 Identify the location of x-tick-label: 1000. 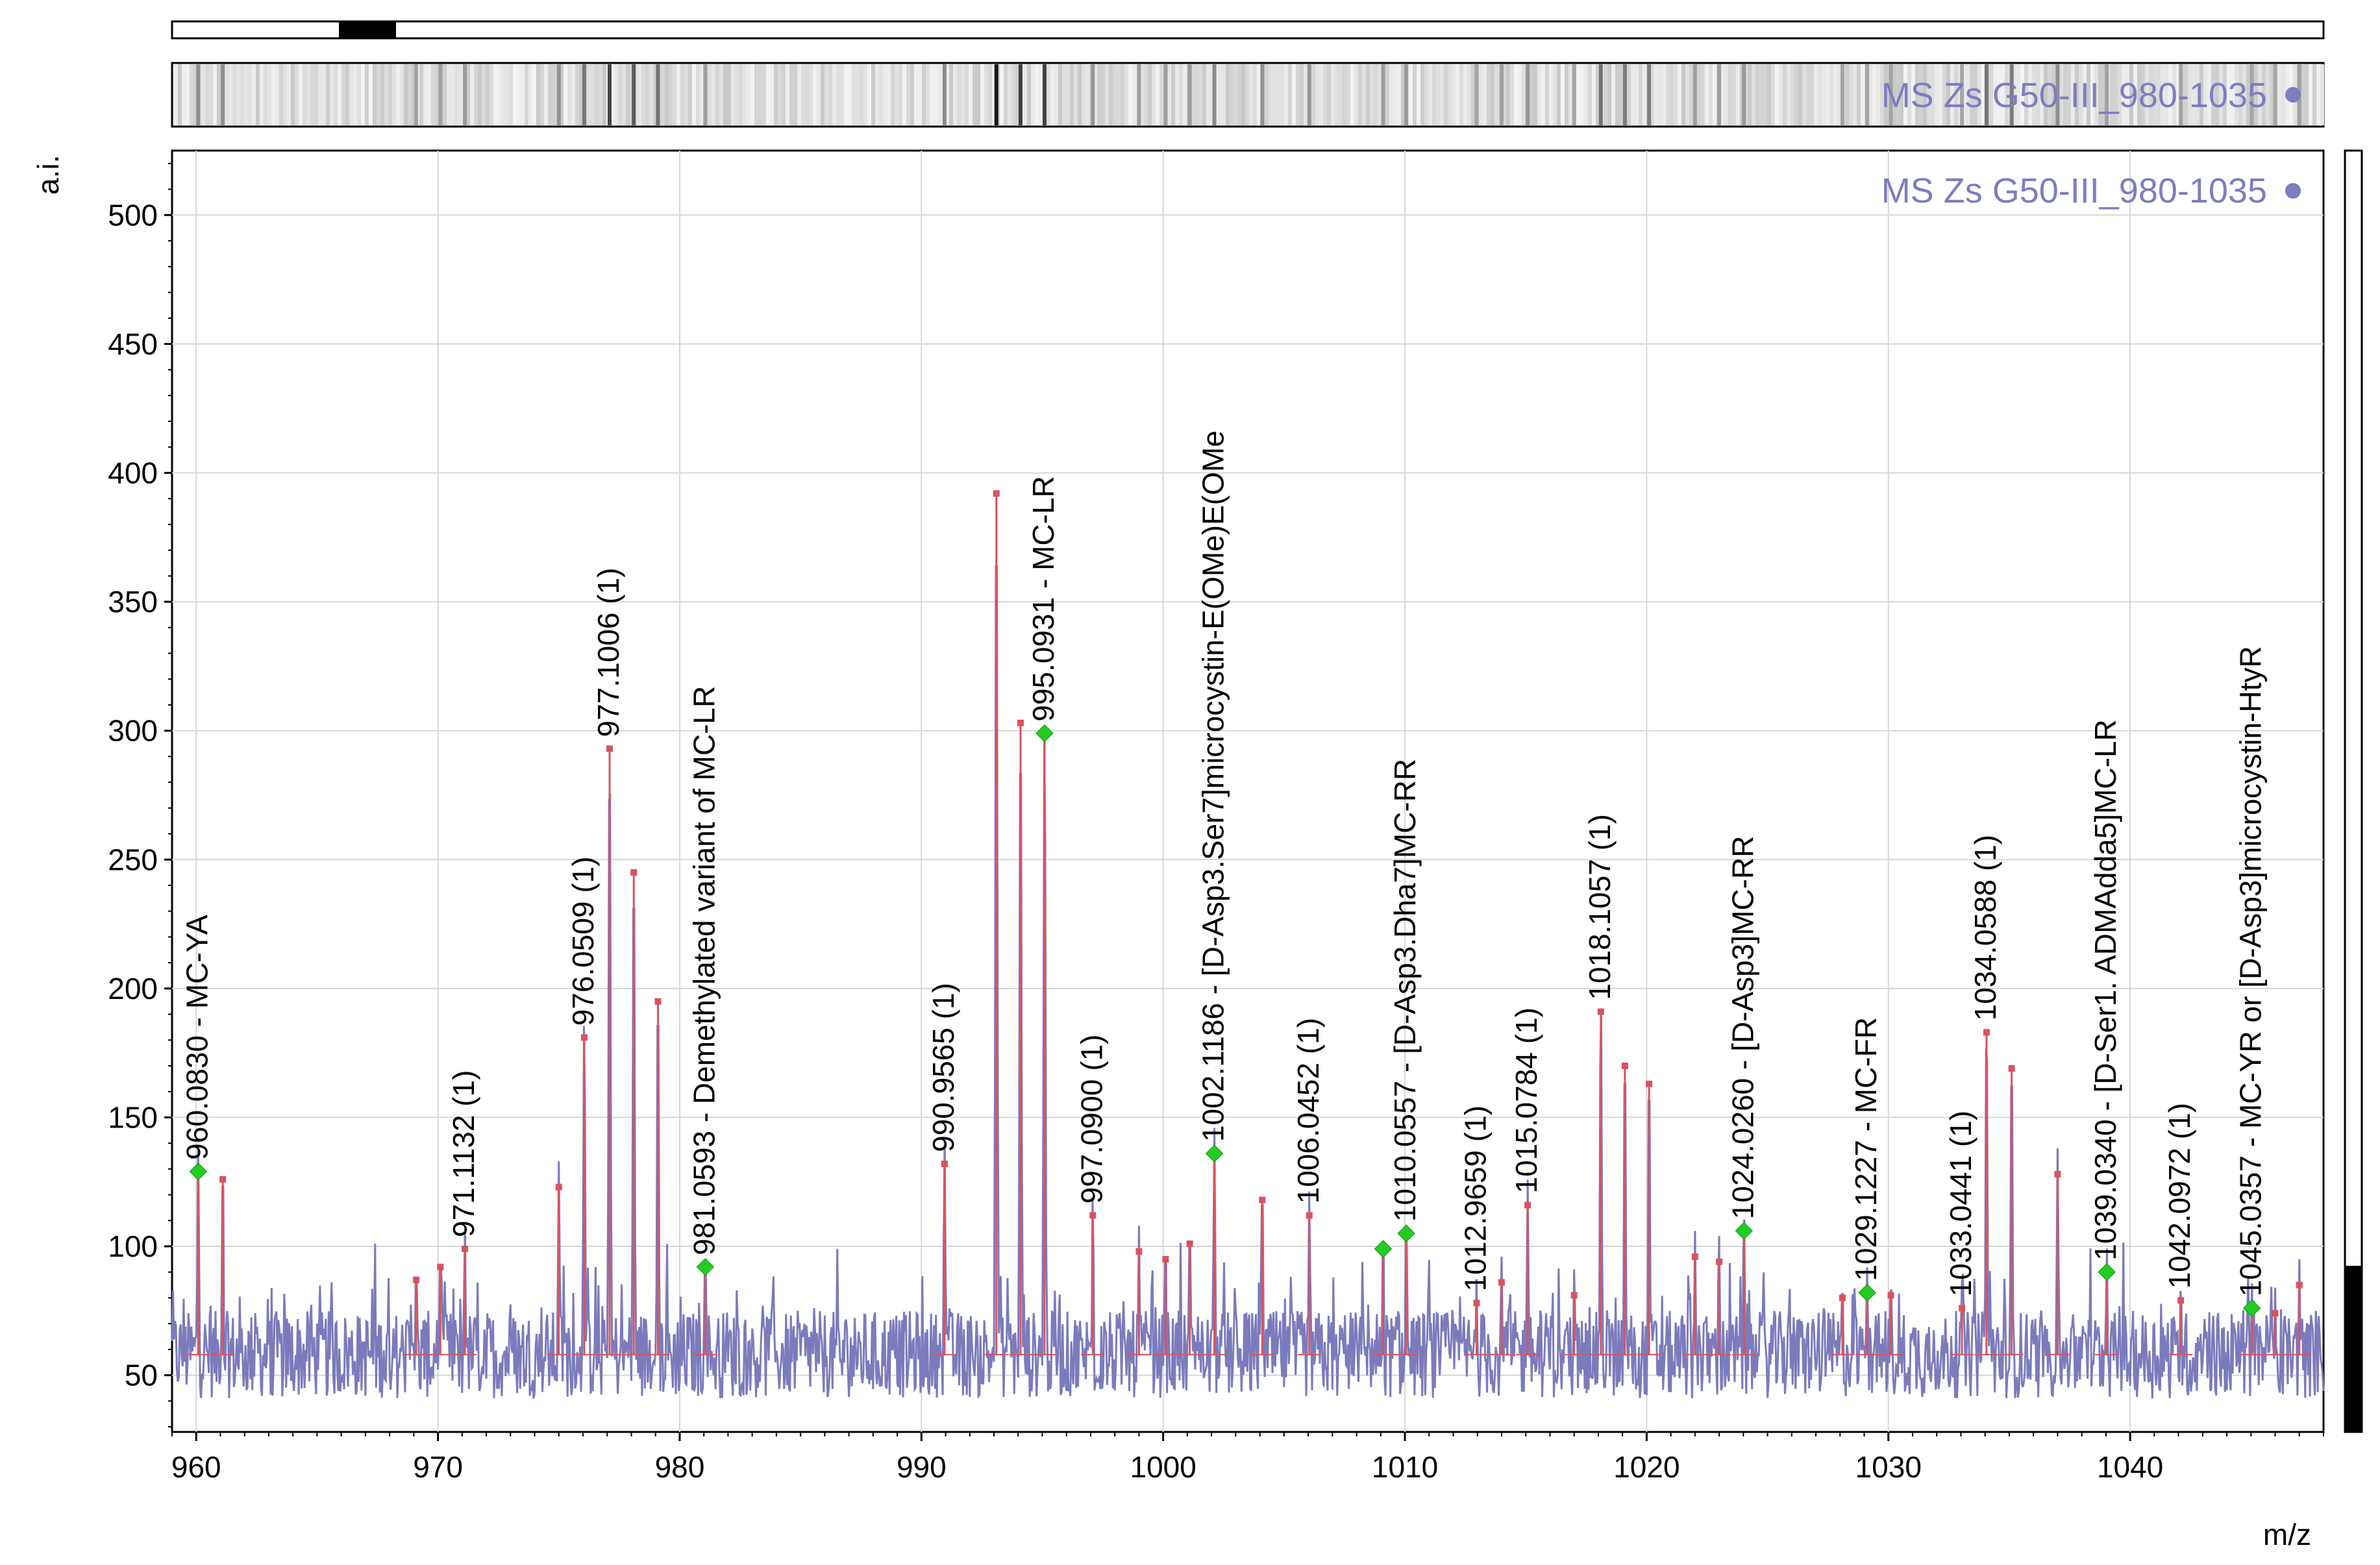
(1163, 1467).